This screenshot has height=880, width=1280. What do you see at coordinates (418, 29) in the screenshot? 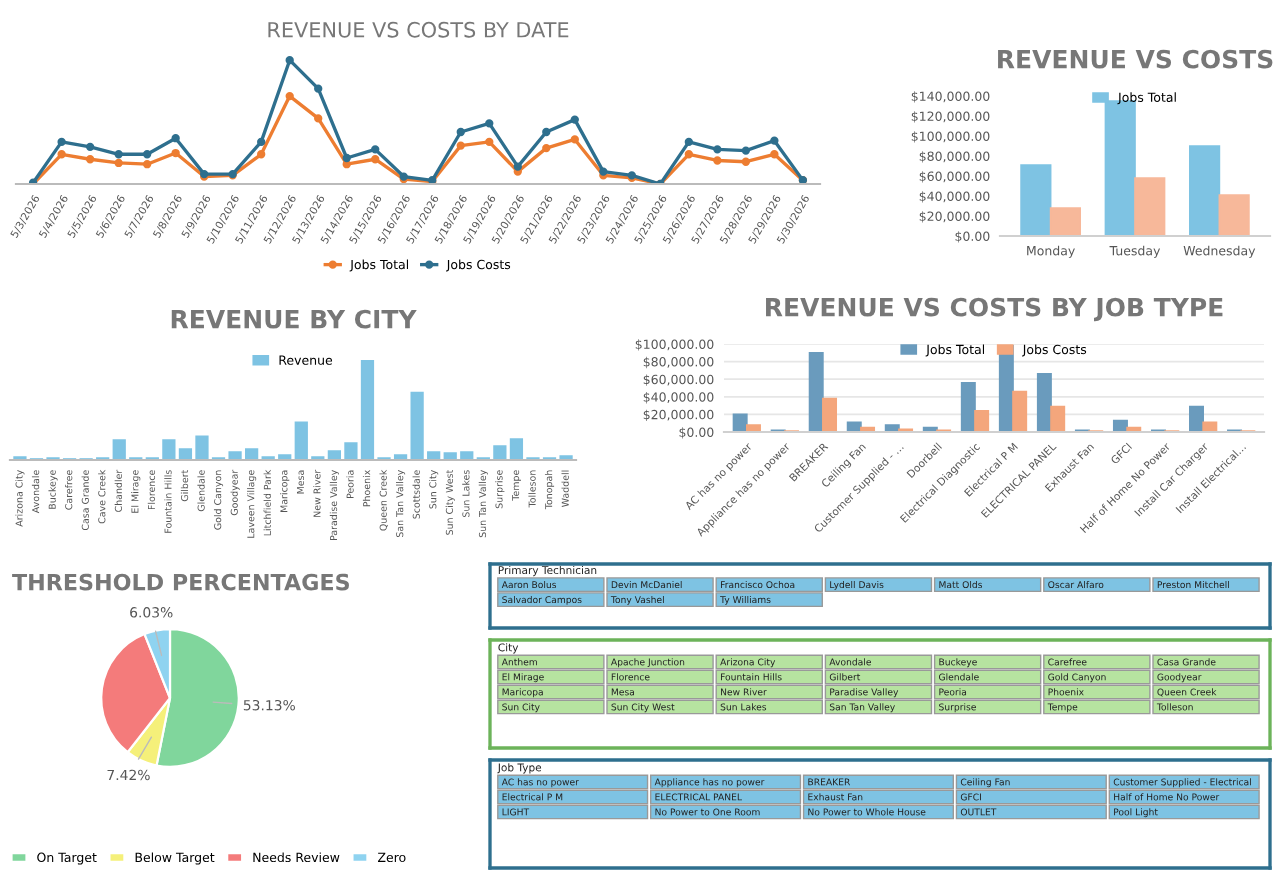
I see `chart-title: REVENUE VS COSTS BY DATE` at bounding box center [418, 29].